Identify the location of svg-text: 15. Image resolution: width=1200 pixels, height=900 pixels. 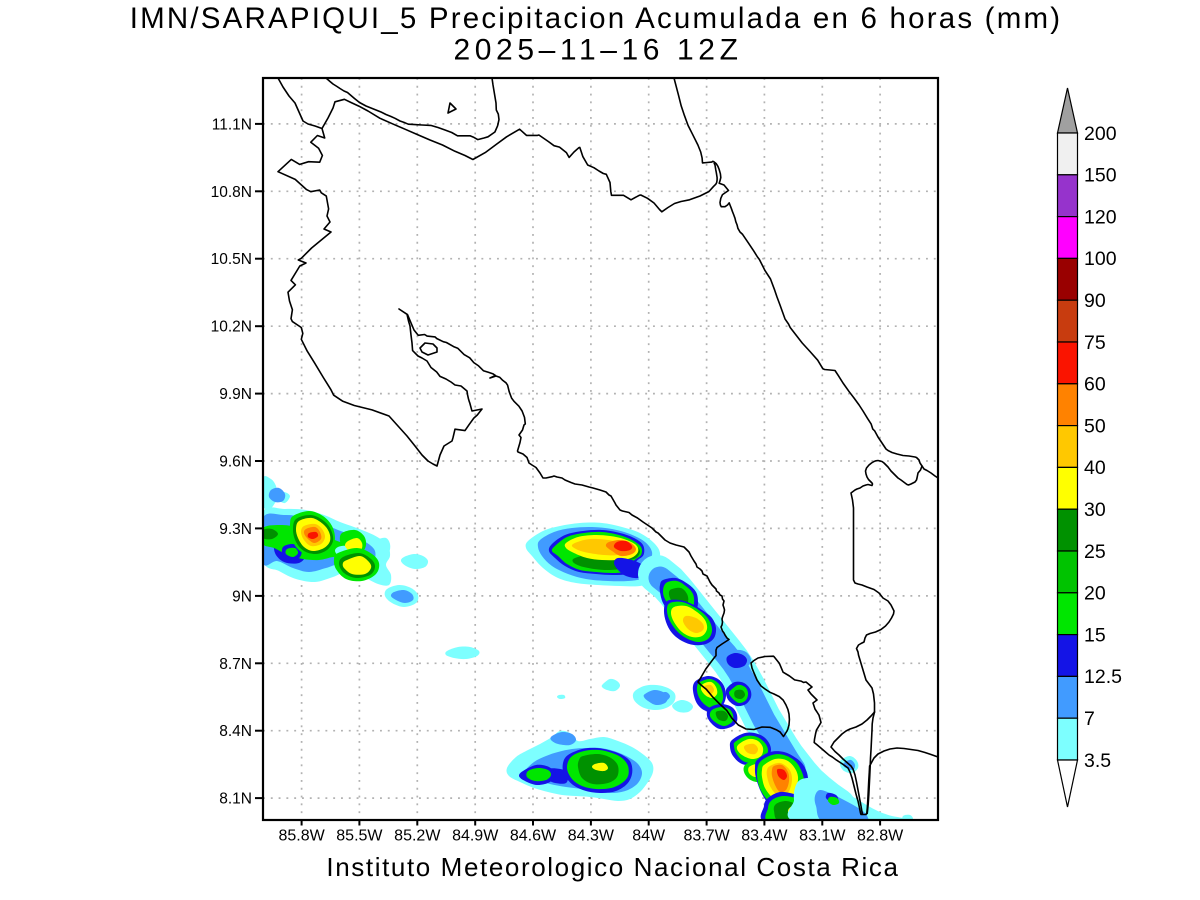
(1095, 635).